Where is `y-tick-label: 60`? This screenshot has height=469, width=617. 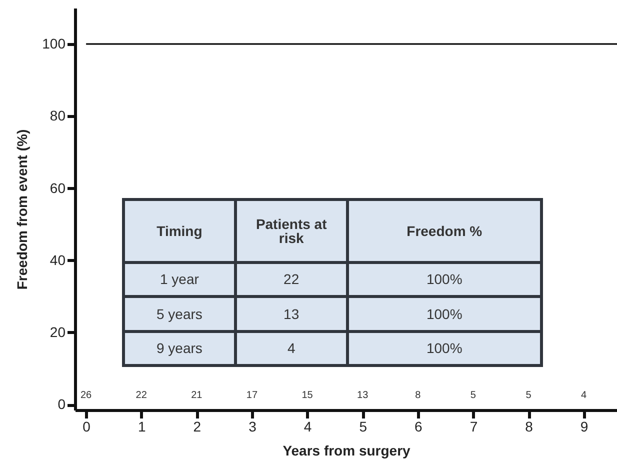
y-tick-label: 60 is located at coordinates (58, 188).